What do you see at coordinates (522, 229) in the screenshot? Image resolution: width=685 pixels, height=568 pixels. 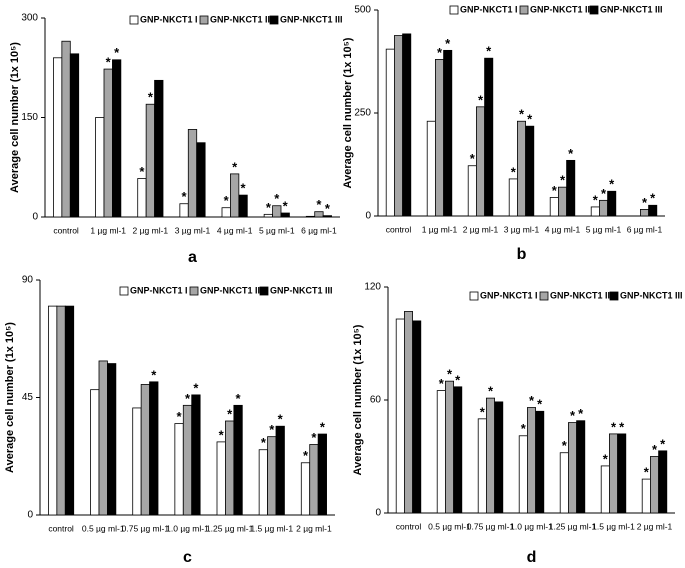 I see `x-tick-label: 3 µg ml-1` at bounding box center [522, 229].